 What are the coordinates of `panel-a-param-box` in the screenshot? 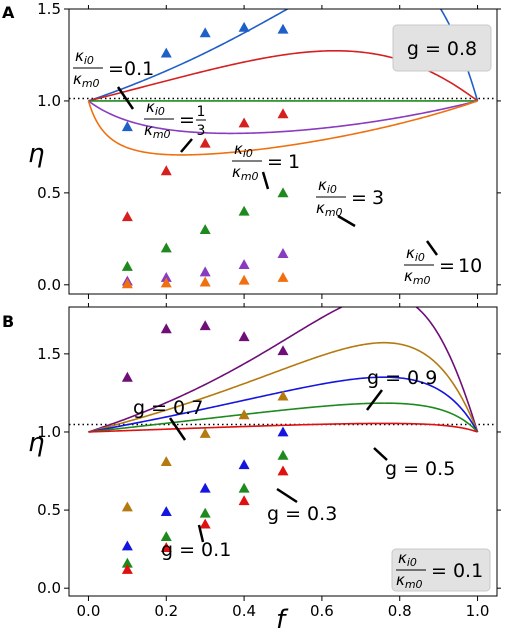 It's located at (442, 48).